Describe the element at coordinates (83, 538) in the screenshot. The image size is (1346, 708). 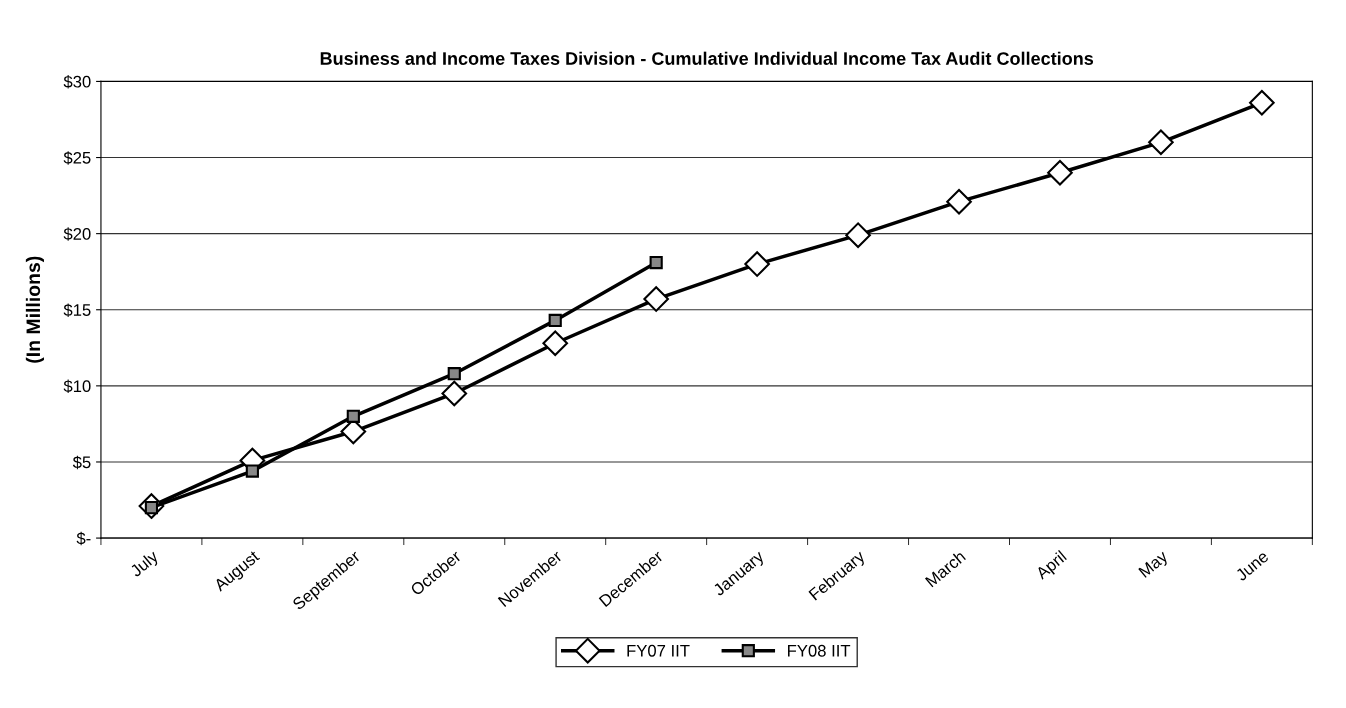
I see `y-tick-label: $-` at that location.